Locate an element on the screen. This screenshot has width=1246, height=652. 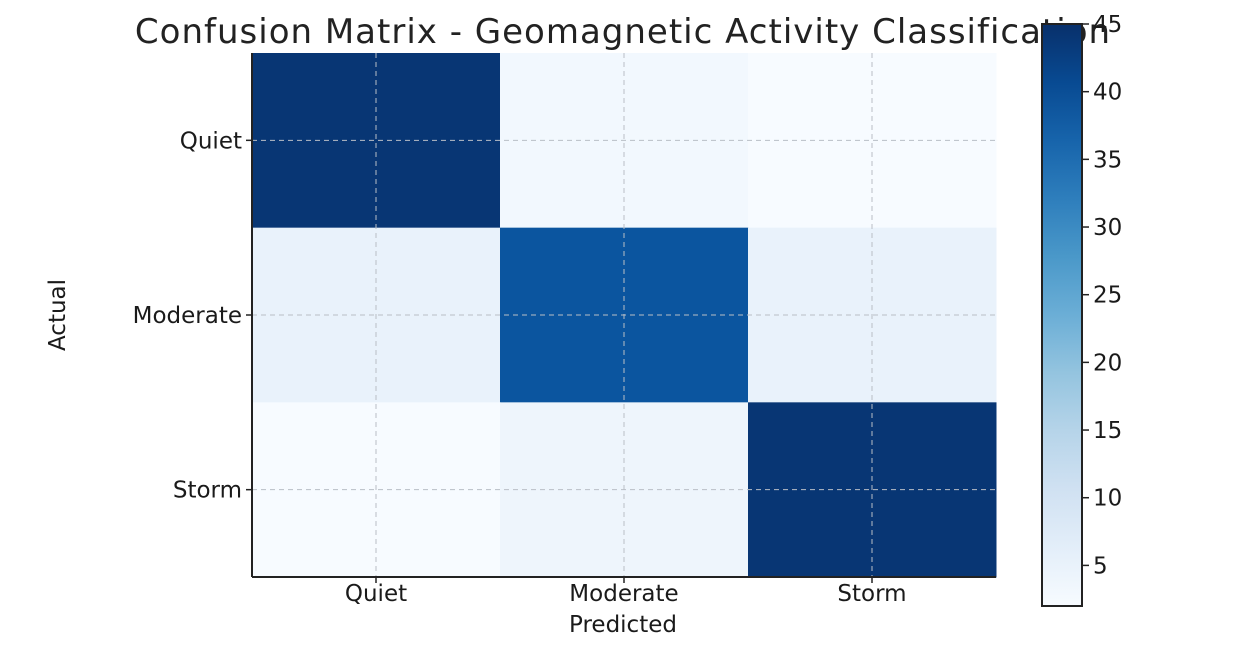
y-tick-label: Moderate is located at coordinates (187, 316).